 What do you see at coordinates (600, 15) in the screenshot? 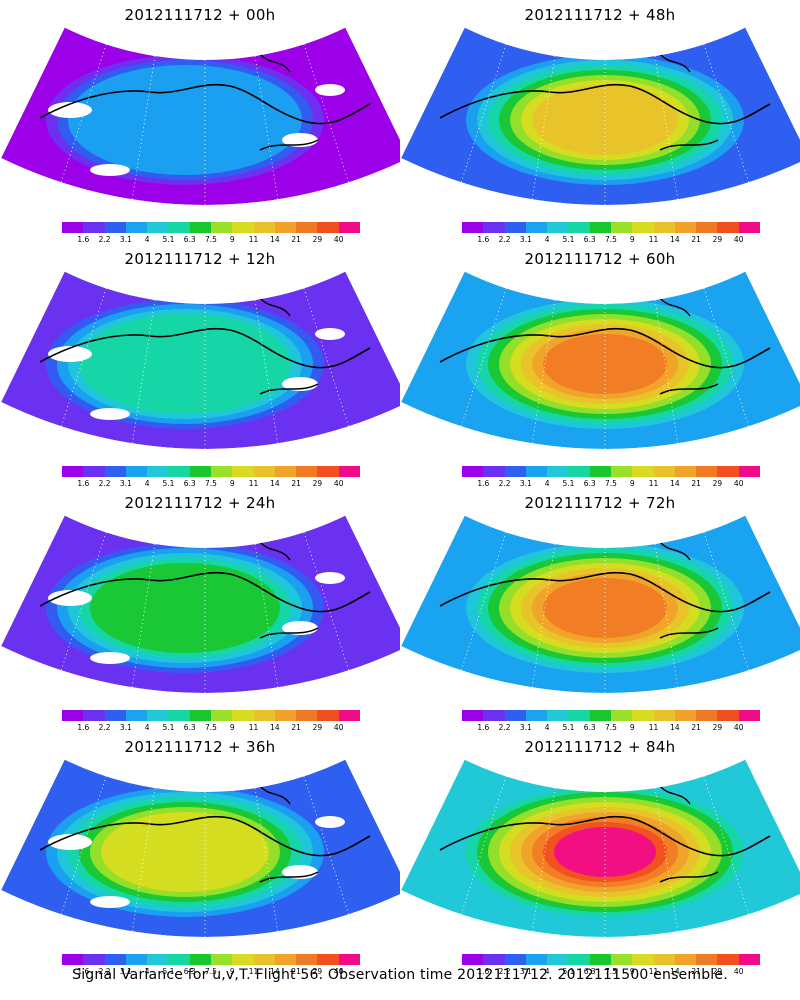
I see `panel-title: 2012111712 + 48h` at bounding box center [600, 15].